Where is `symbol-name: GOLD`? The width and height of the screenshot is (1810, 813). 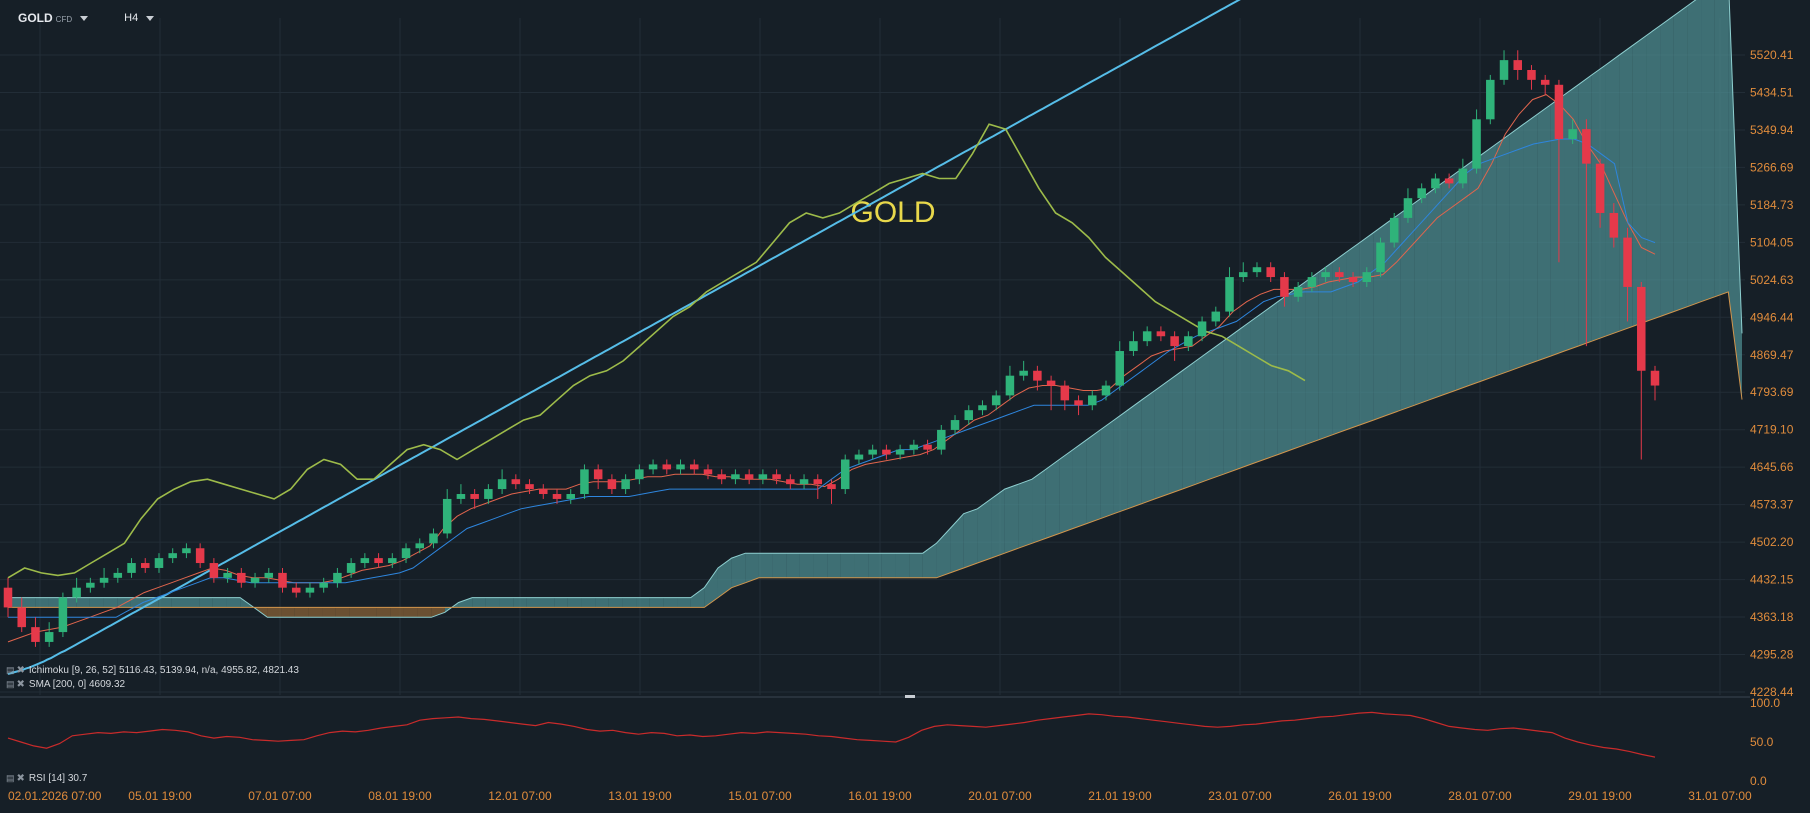
symbol-name: GOLD is located at coordinates (35, 18).